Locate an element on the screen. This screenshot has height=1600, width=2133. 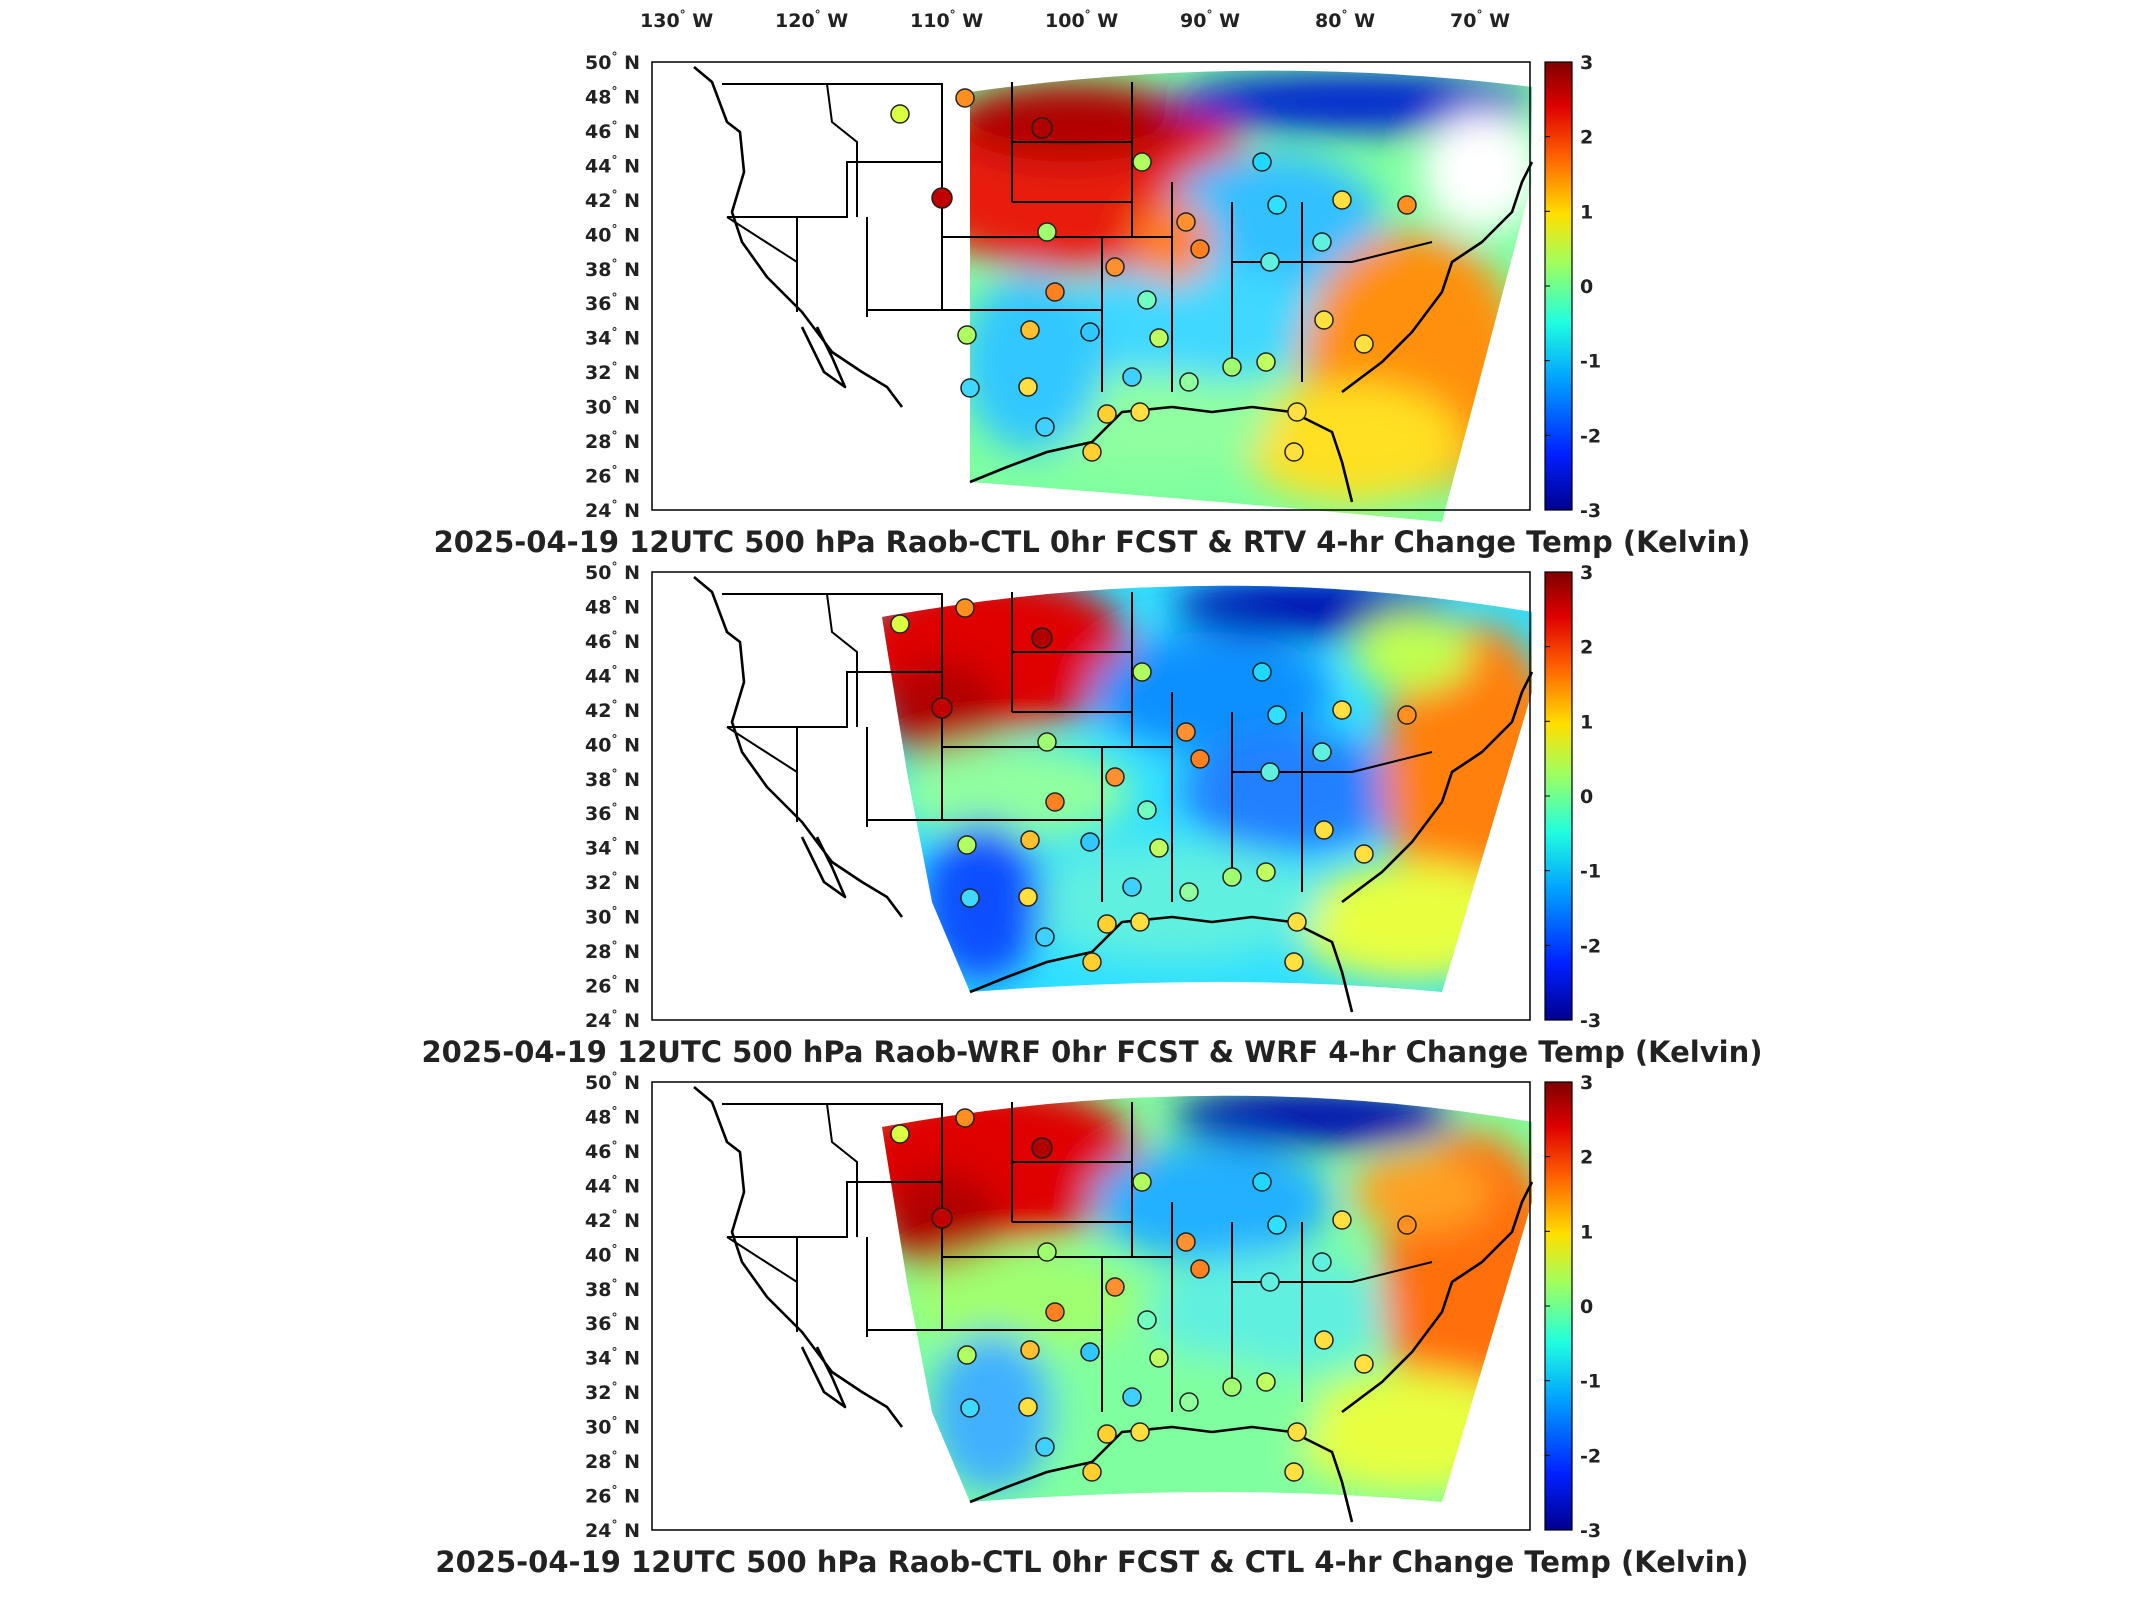
panel-2-colorbar: 3 2 1 0 -1 -2 -3 is located at coordinates (1572, 797).